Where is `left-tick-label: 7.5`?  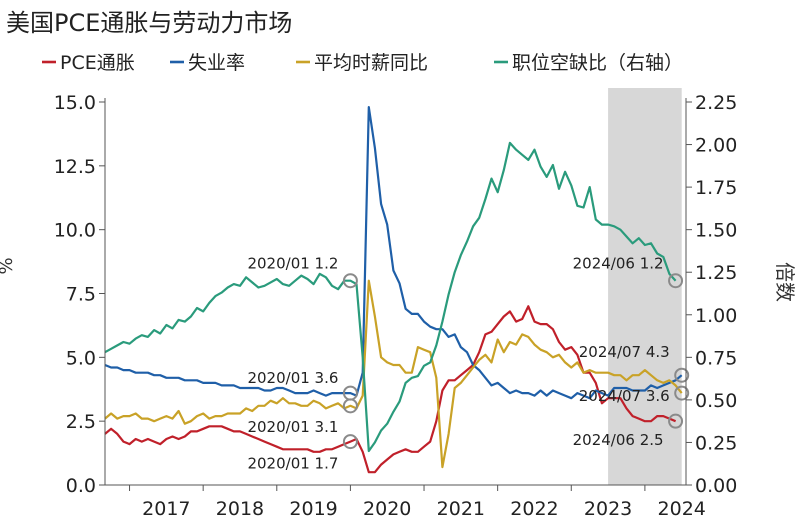 left-tick-label: 7.5 is located at coordinates (81, 295).